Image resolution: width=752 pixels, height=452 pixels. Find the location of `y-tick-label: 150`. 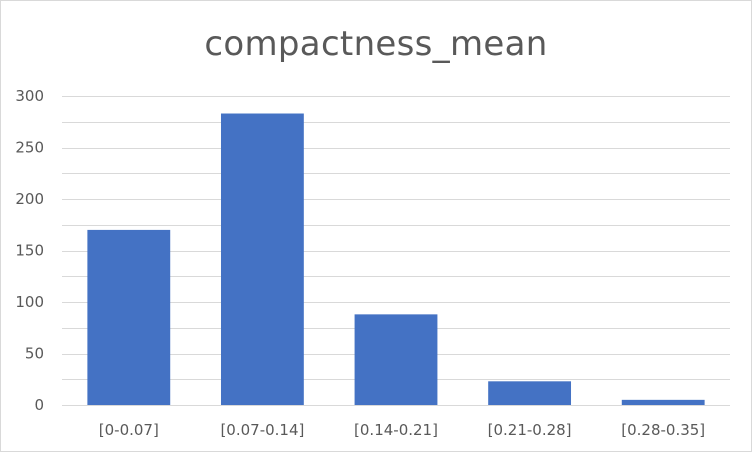

y-tick-label: 150 is located at coordinates (29, 251).